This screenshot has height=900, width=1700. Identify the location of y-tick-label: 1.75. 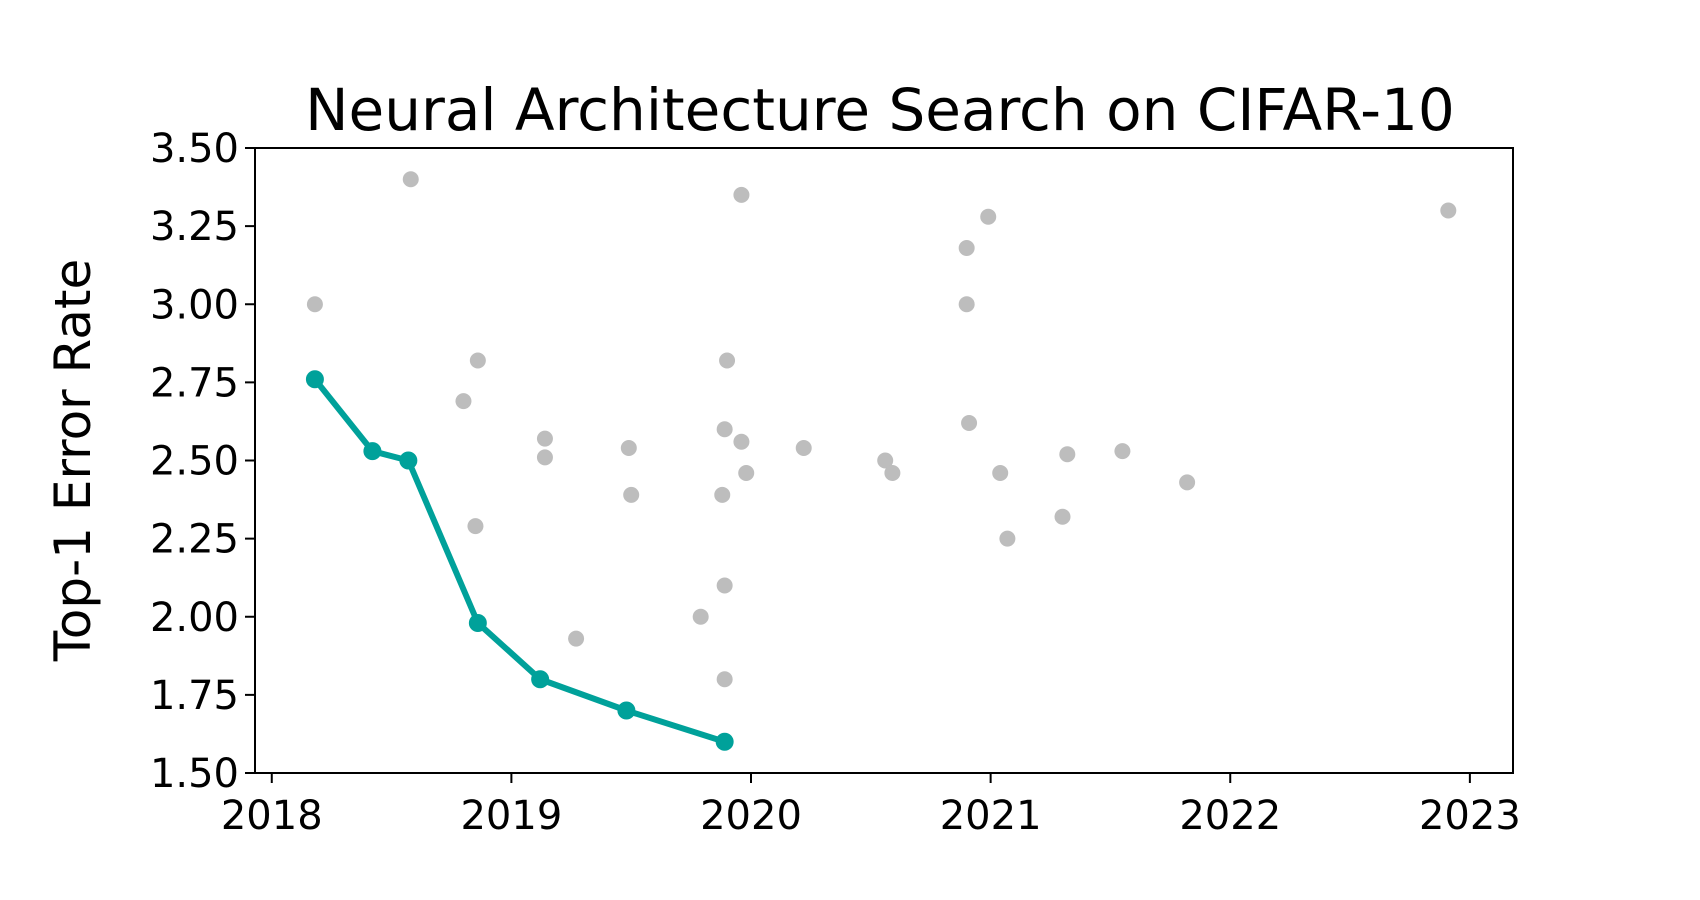
(194, 696).